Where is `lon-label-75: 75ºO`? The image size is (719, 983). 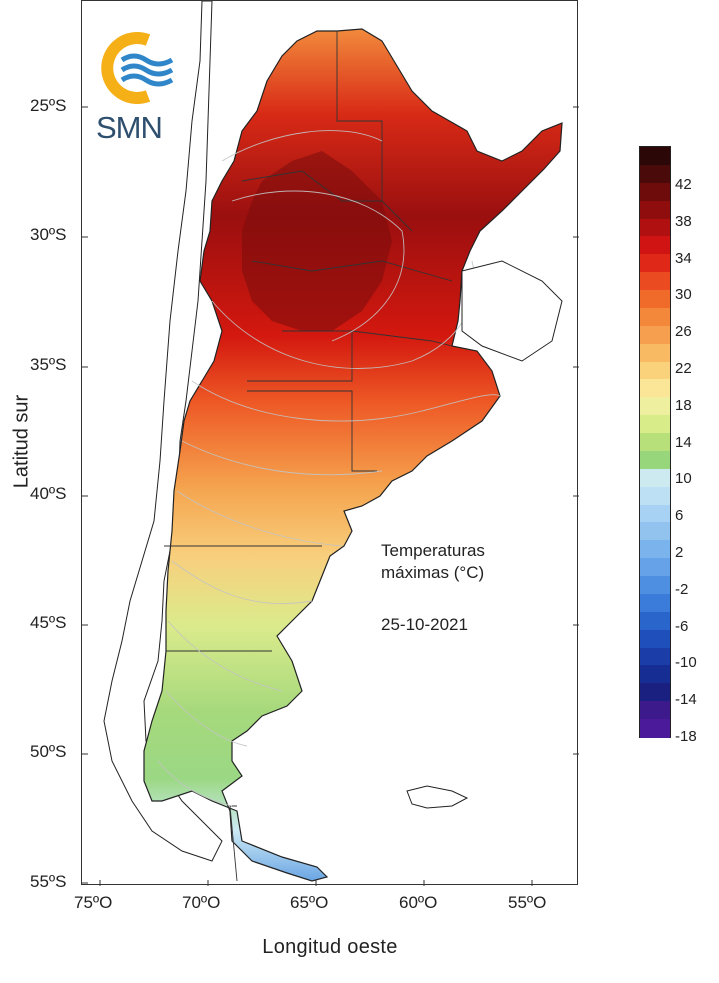 lon-label-75: 75ºO is located at coordinates (93, 902).